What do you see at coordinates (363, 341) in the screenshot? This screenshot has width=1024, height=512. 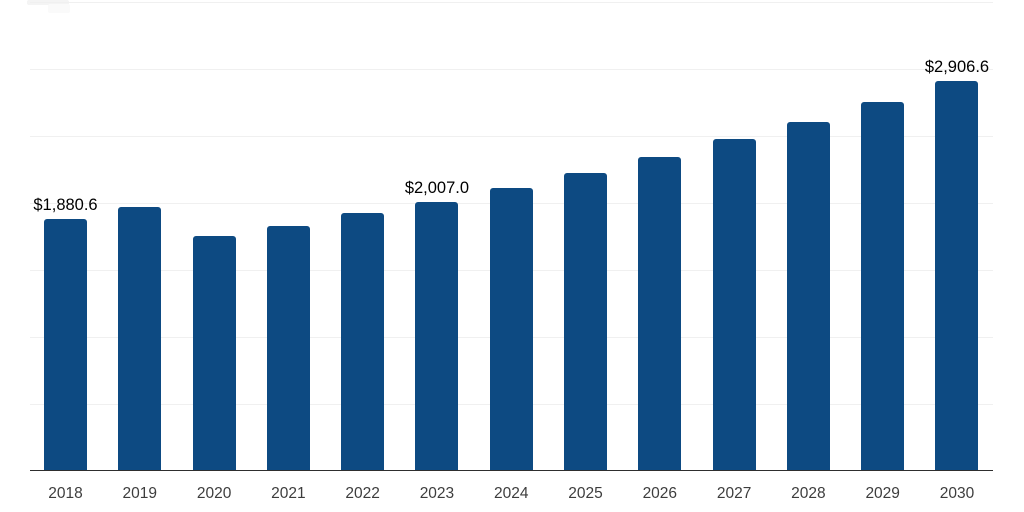 I see `bar-2022` at bounding box center [363, 341].